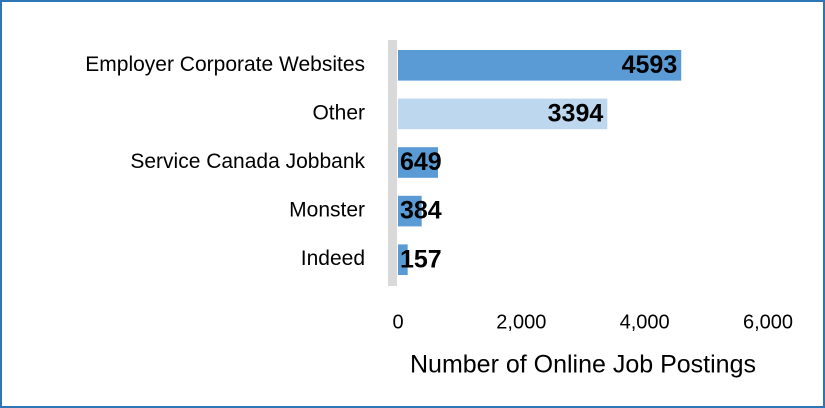 This screenshot has height=408, width=825. I want to click on y-tick-label: Indeed, so click(333, 258).